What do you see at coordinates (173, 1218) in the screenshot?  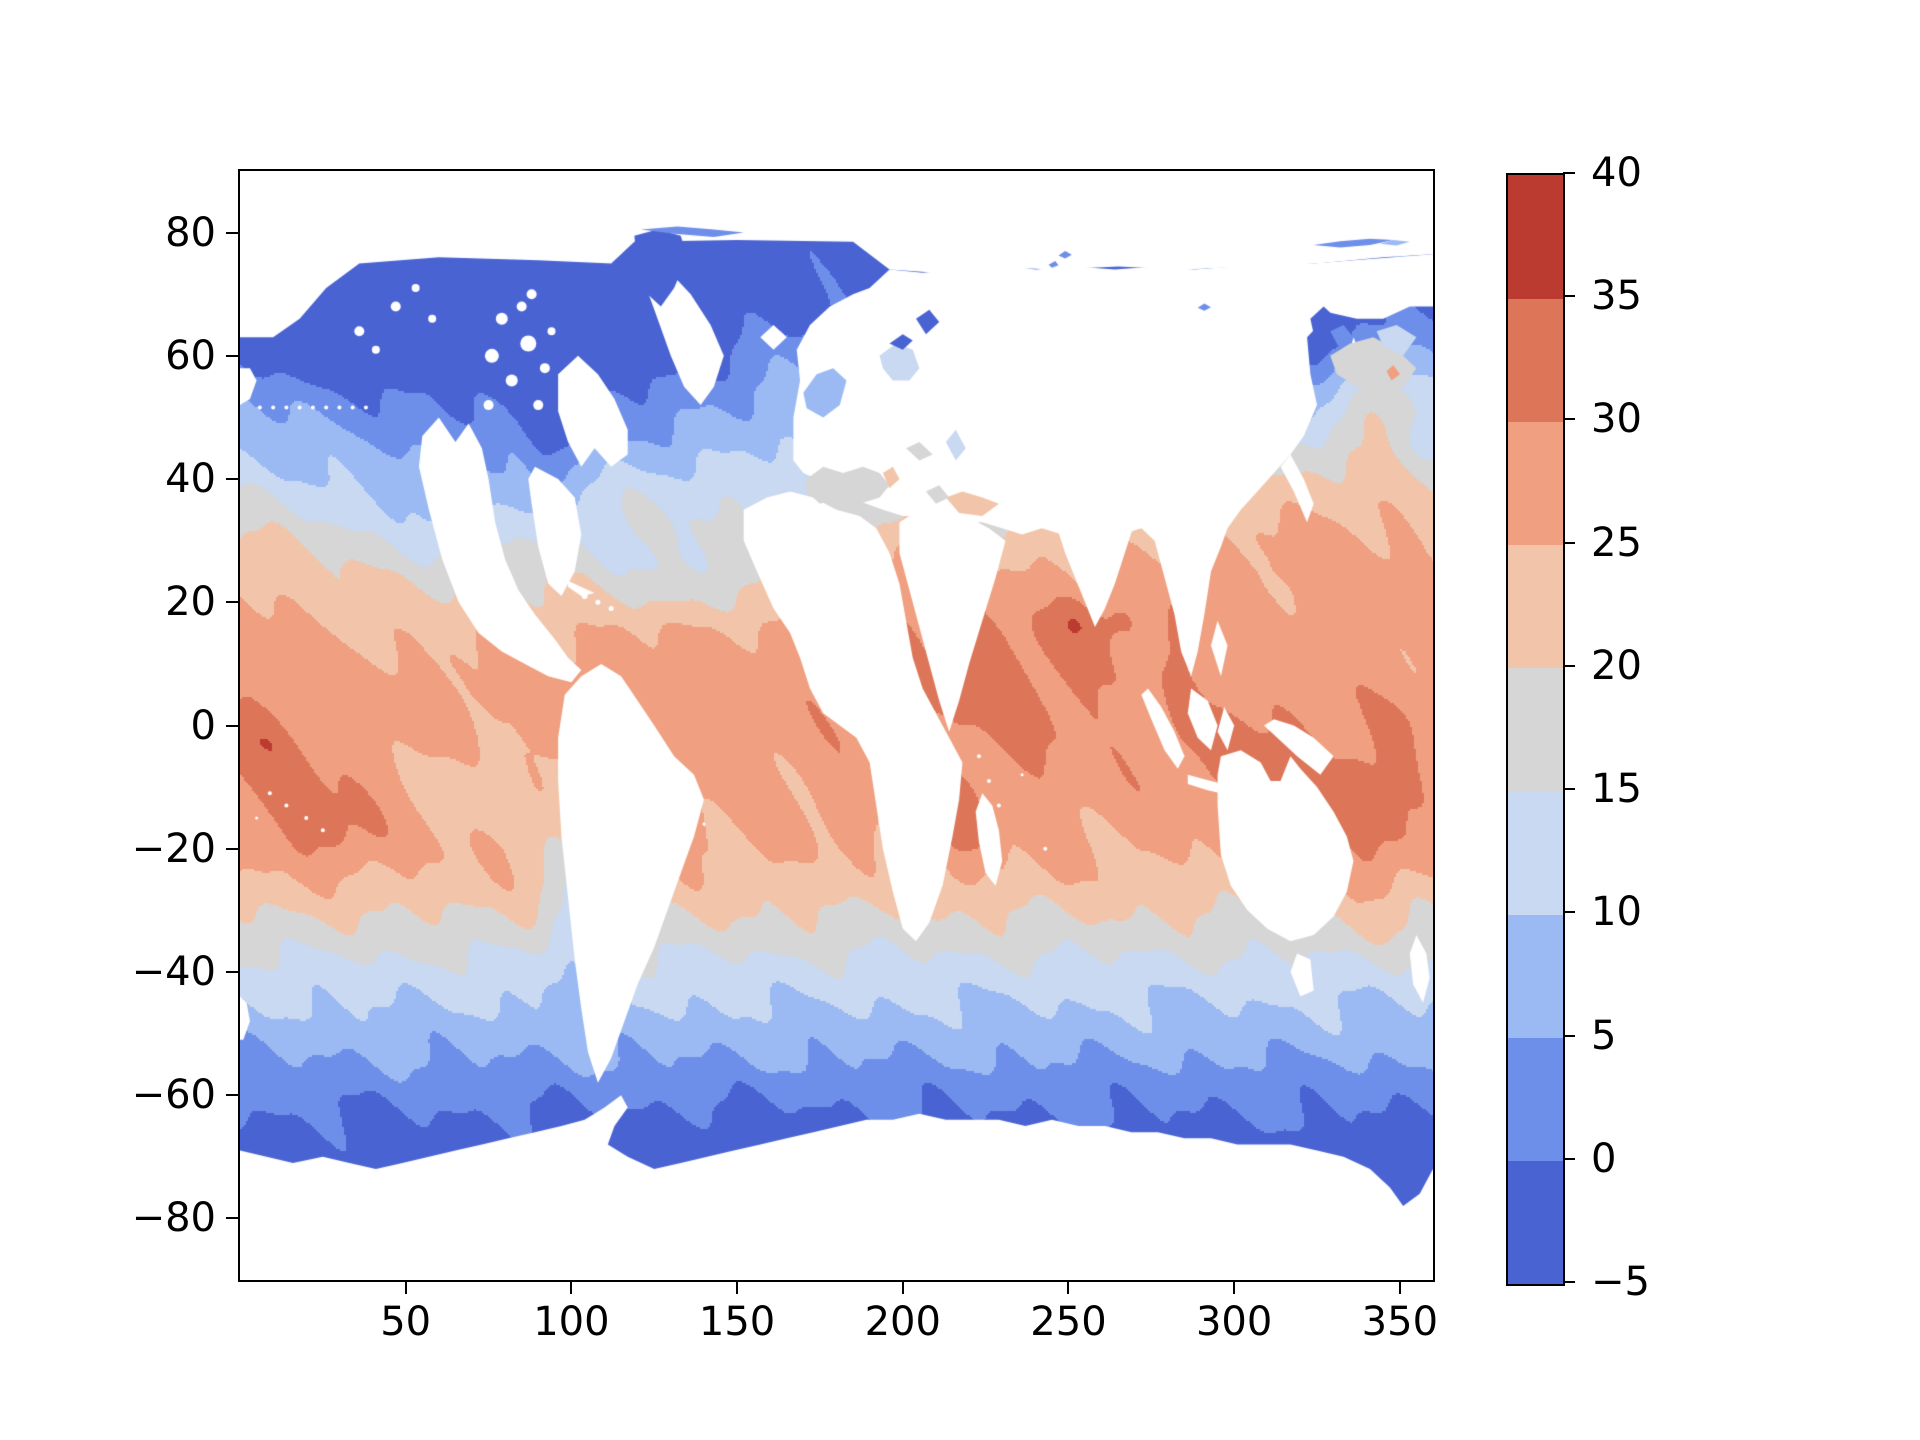 I see `y-tick-label--80: −80` at bounding box center [173, 1218].